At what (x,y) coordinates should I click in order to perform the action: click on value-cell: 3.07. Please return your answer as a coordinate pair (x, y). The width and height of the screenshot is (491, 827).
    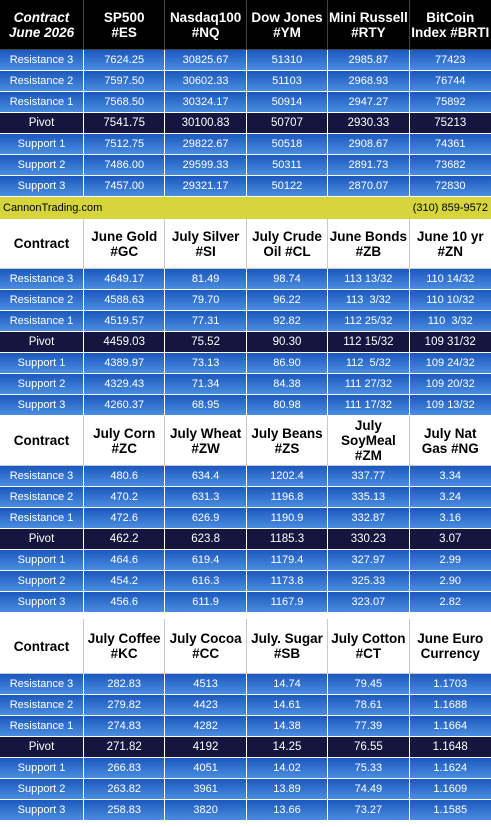
    Looking at the image, I should click on (450, 539).